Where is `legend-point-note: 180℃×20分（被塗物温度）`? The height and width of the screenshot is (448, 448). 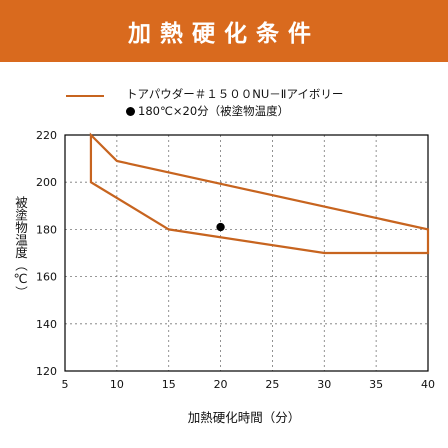
legend-point-note: 180℃×20分（被塗物温度） is located at coordinates (207, 111).